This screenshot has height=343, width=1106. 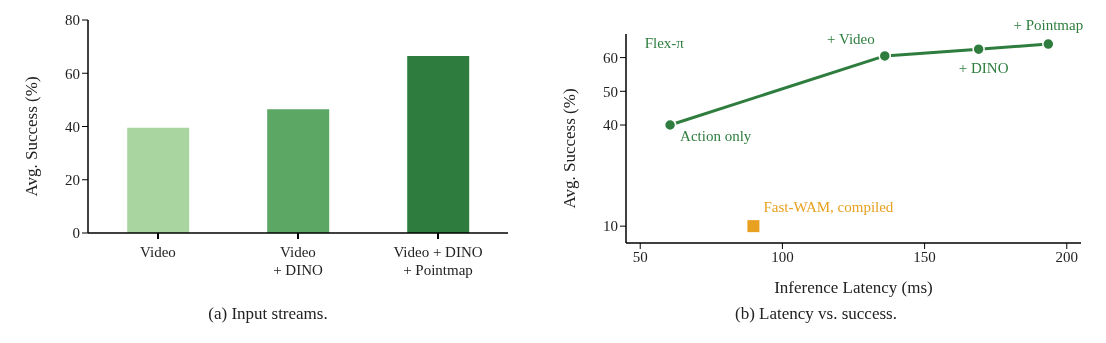 What do you see at coordinates (1067, 256) in the screenshot?
I see `x-tick-label: 200` at bounding box center [1067, 256].